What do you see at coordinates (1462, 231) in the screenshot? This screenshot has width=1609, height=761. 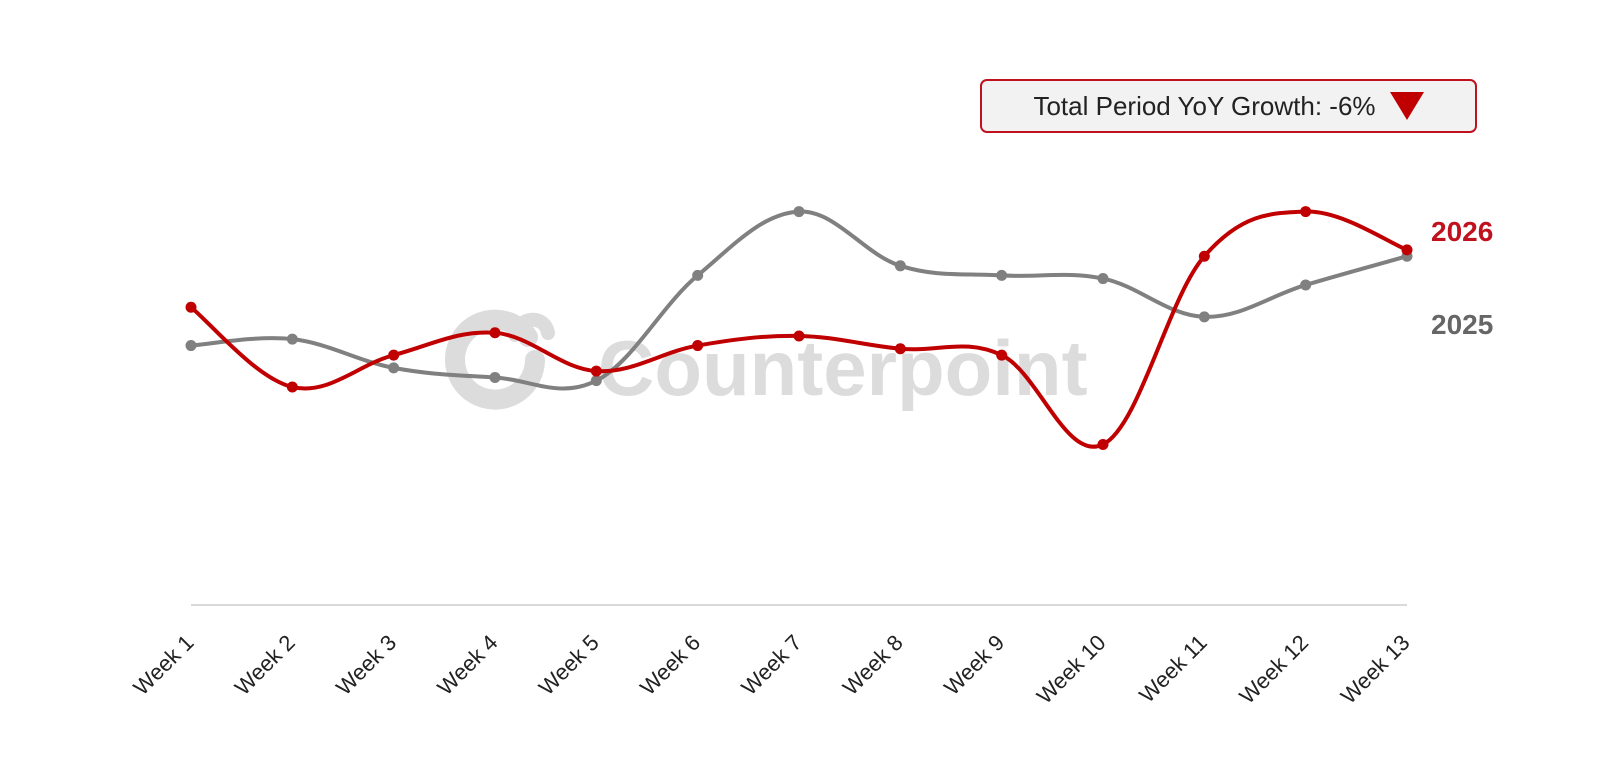 I see `series-label-2026: 2026` at bounding box center [1462, 231].